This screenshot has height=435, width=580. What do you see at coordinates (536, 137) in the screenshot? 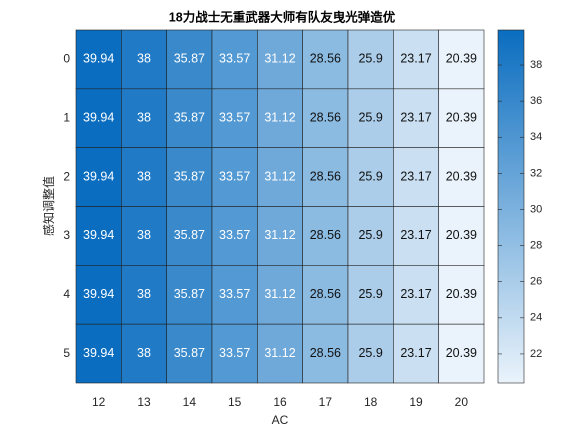
I see `colorbar-tick-label: 34` at bounding box center [536, 137].